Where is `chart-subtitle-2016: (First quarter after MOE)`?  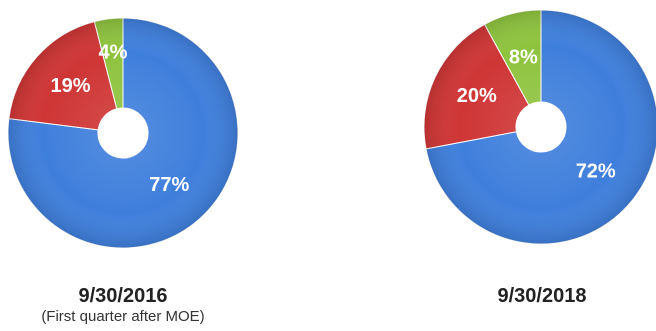
chart-subtitle-2016: (First quarter after MOE) is located at coordinates (123, 316).